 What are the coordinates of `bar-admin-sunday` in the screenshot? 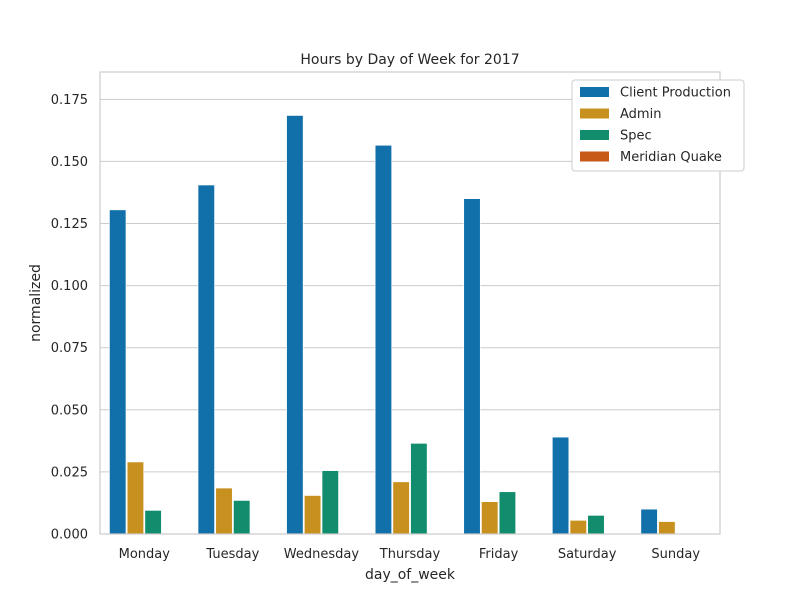 It's located at (667, 528).